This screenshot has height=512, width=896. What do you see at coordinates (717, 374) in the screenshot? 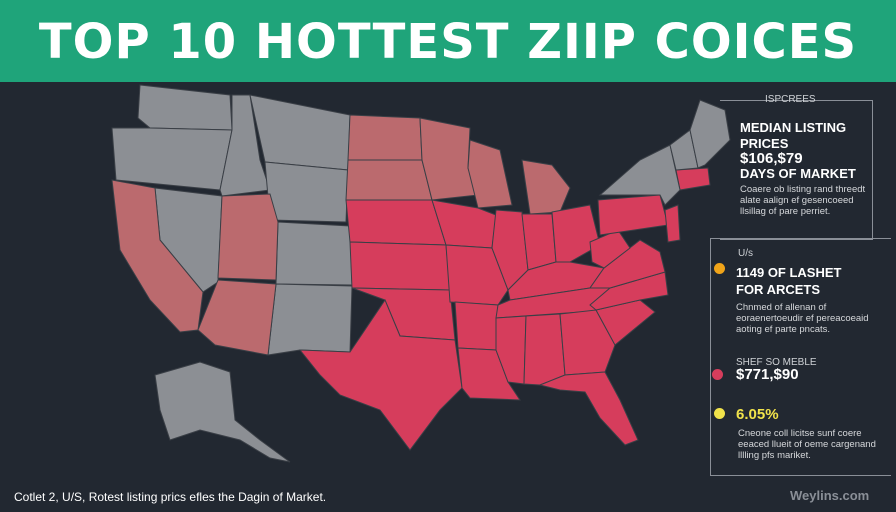
I see `red-marker-dot` at bounding box center [717, 374].